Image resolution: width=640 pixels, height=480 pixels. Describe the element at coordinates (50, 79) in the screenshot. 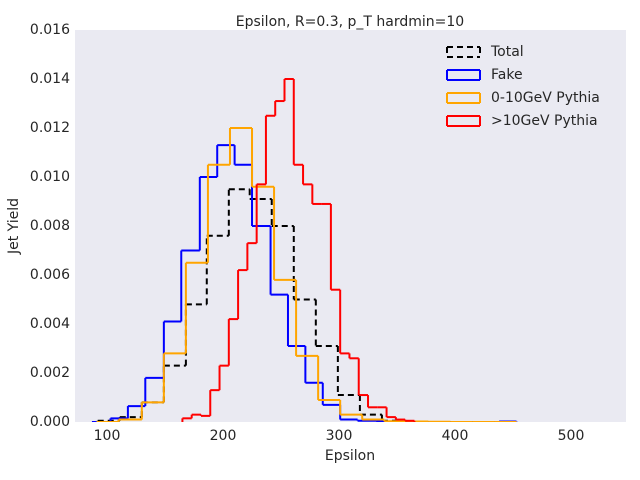

I see `y-tick-label: 0.014` at that location.